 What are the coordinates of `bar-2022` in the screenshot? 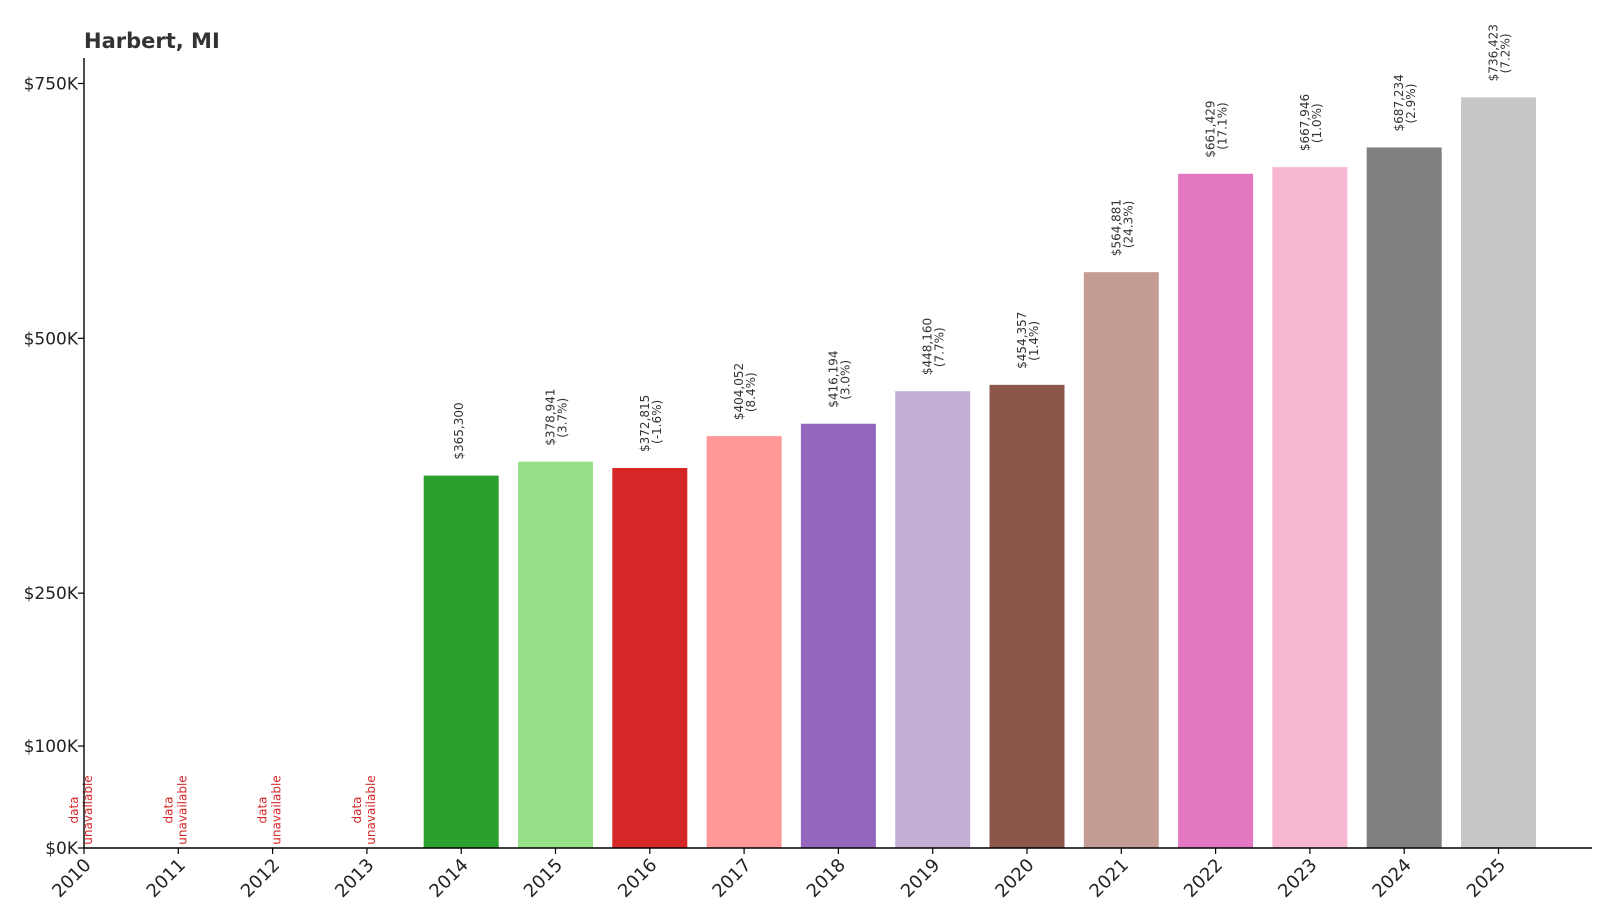 It's located at (1216, 510).